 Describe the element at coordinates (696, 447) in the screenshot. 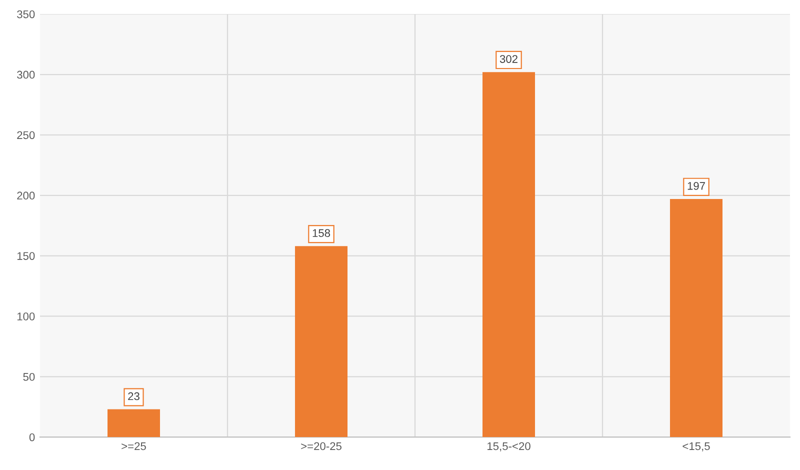

I see `x-tick-label: <15,5` at that location.